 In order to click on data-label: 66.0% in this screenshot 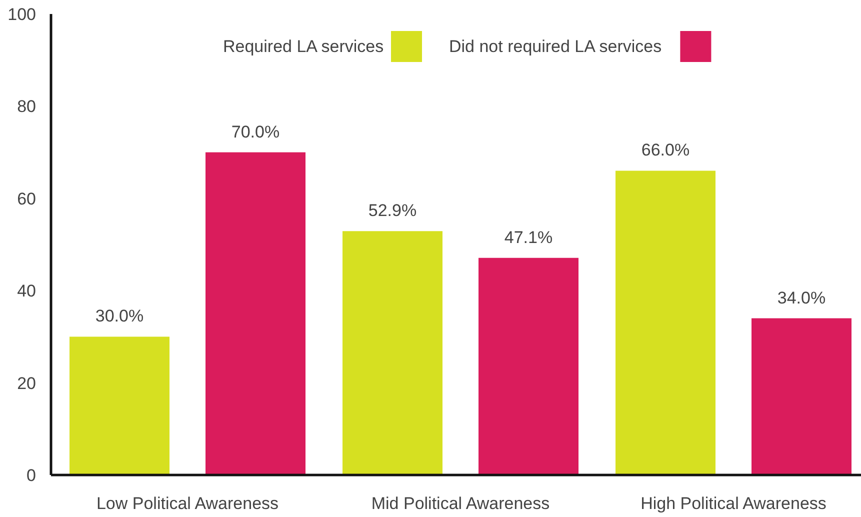, I will do `click(665, 150)`.